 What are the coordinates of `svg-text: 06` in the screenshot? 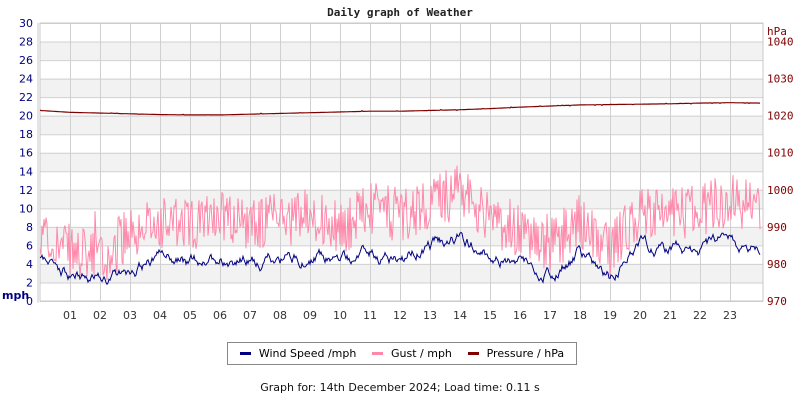 It's located at (220, 315).